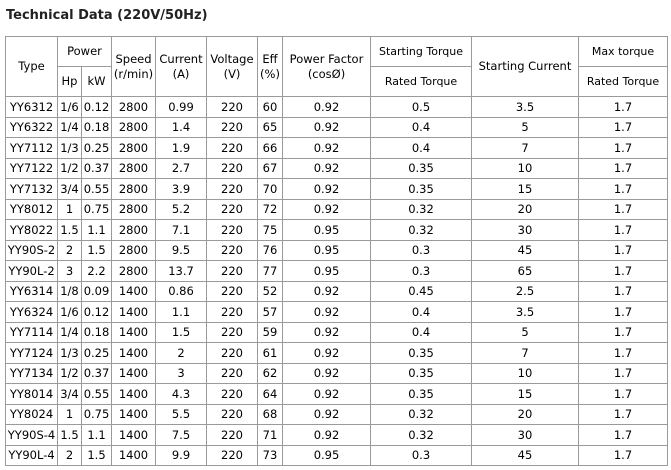 The height and width of the screenshot is (470, 671). Describe the element at coordinates (270, 230) in the screenshot. I see `value-cell: 75` at that location.